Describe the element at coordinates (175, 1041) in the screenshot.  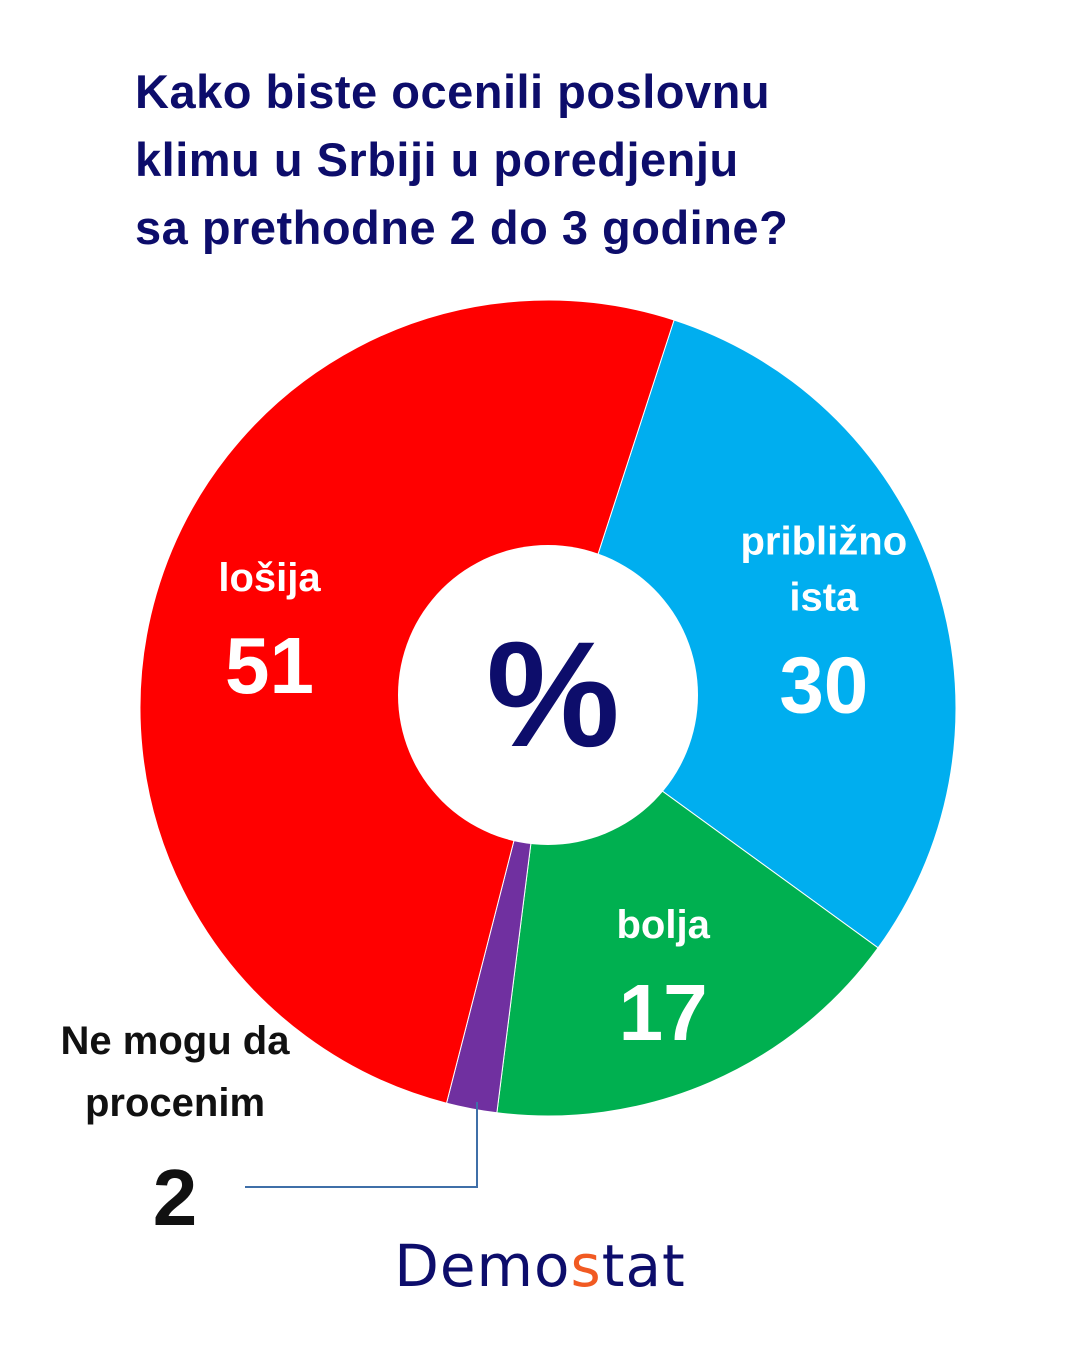
I see `slice-label-text-line-1: Ne mogu da` at that location.